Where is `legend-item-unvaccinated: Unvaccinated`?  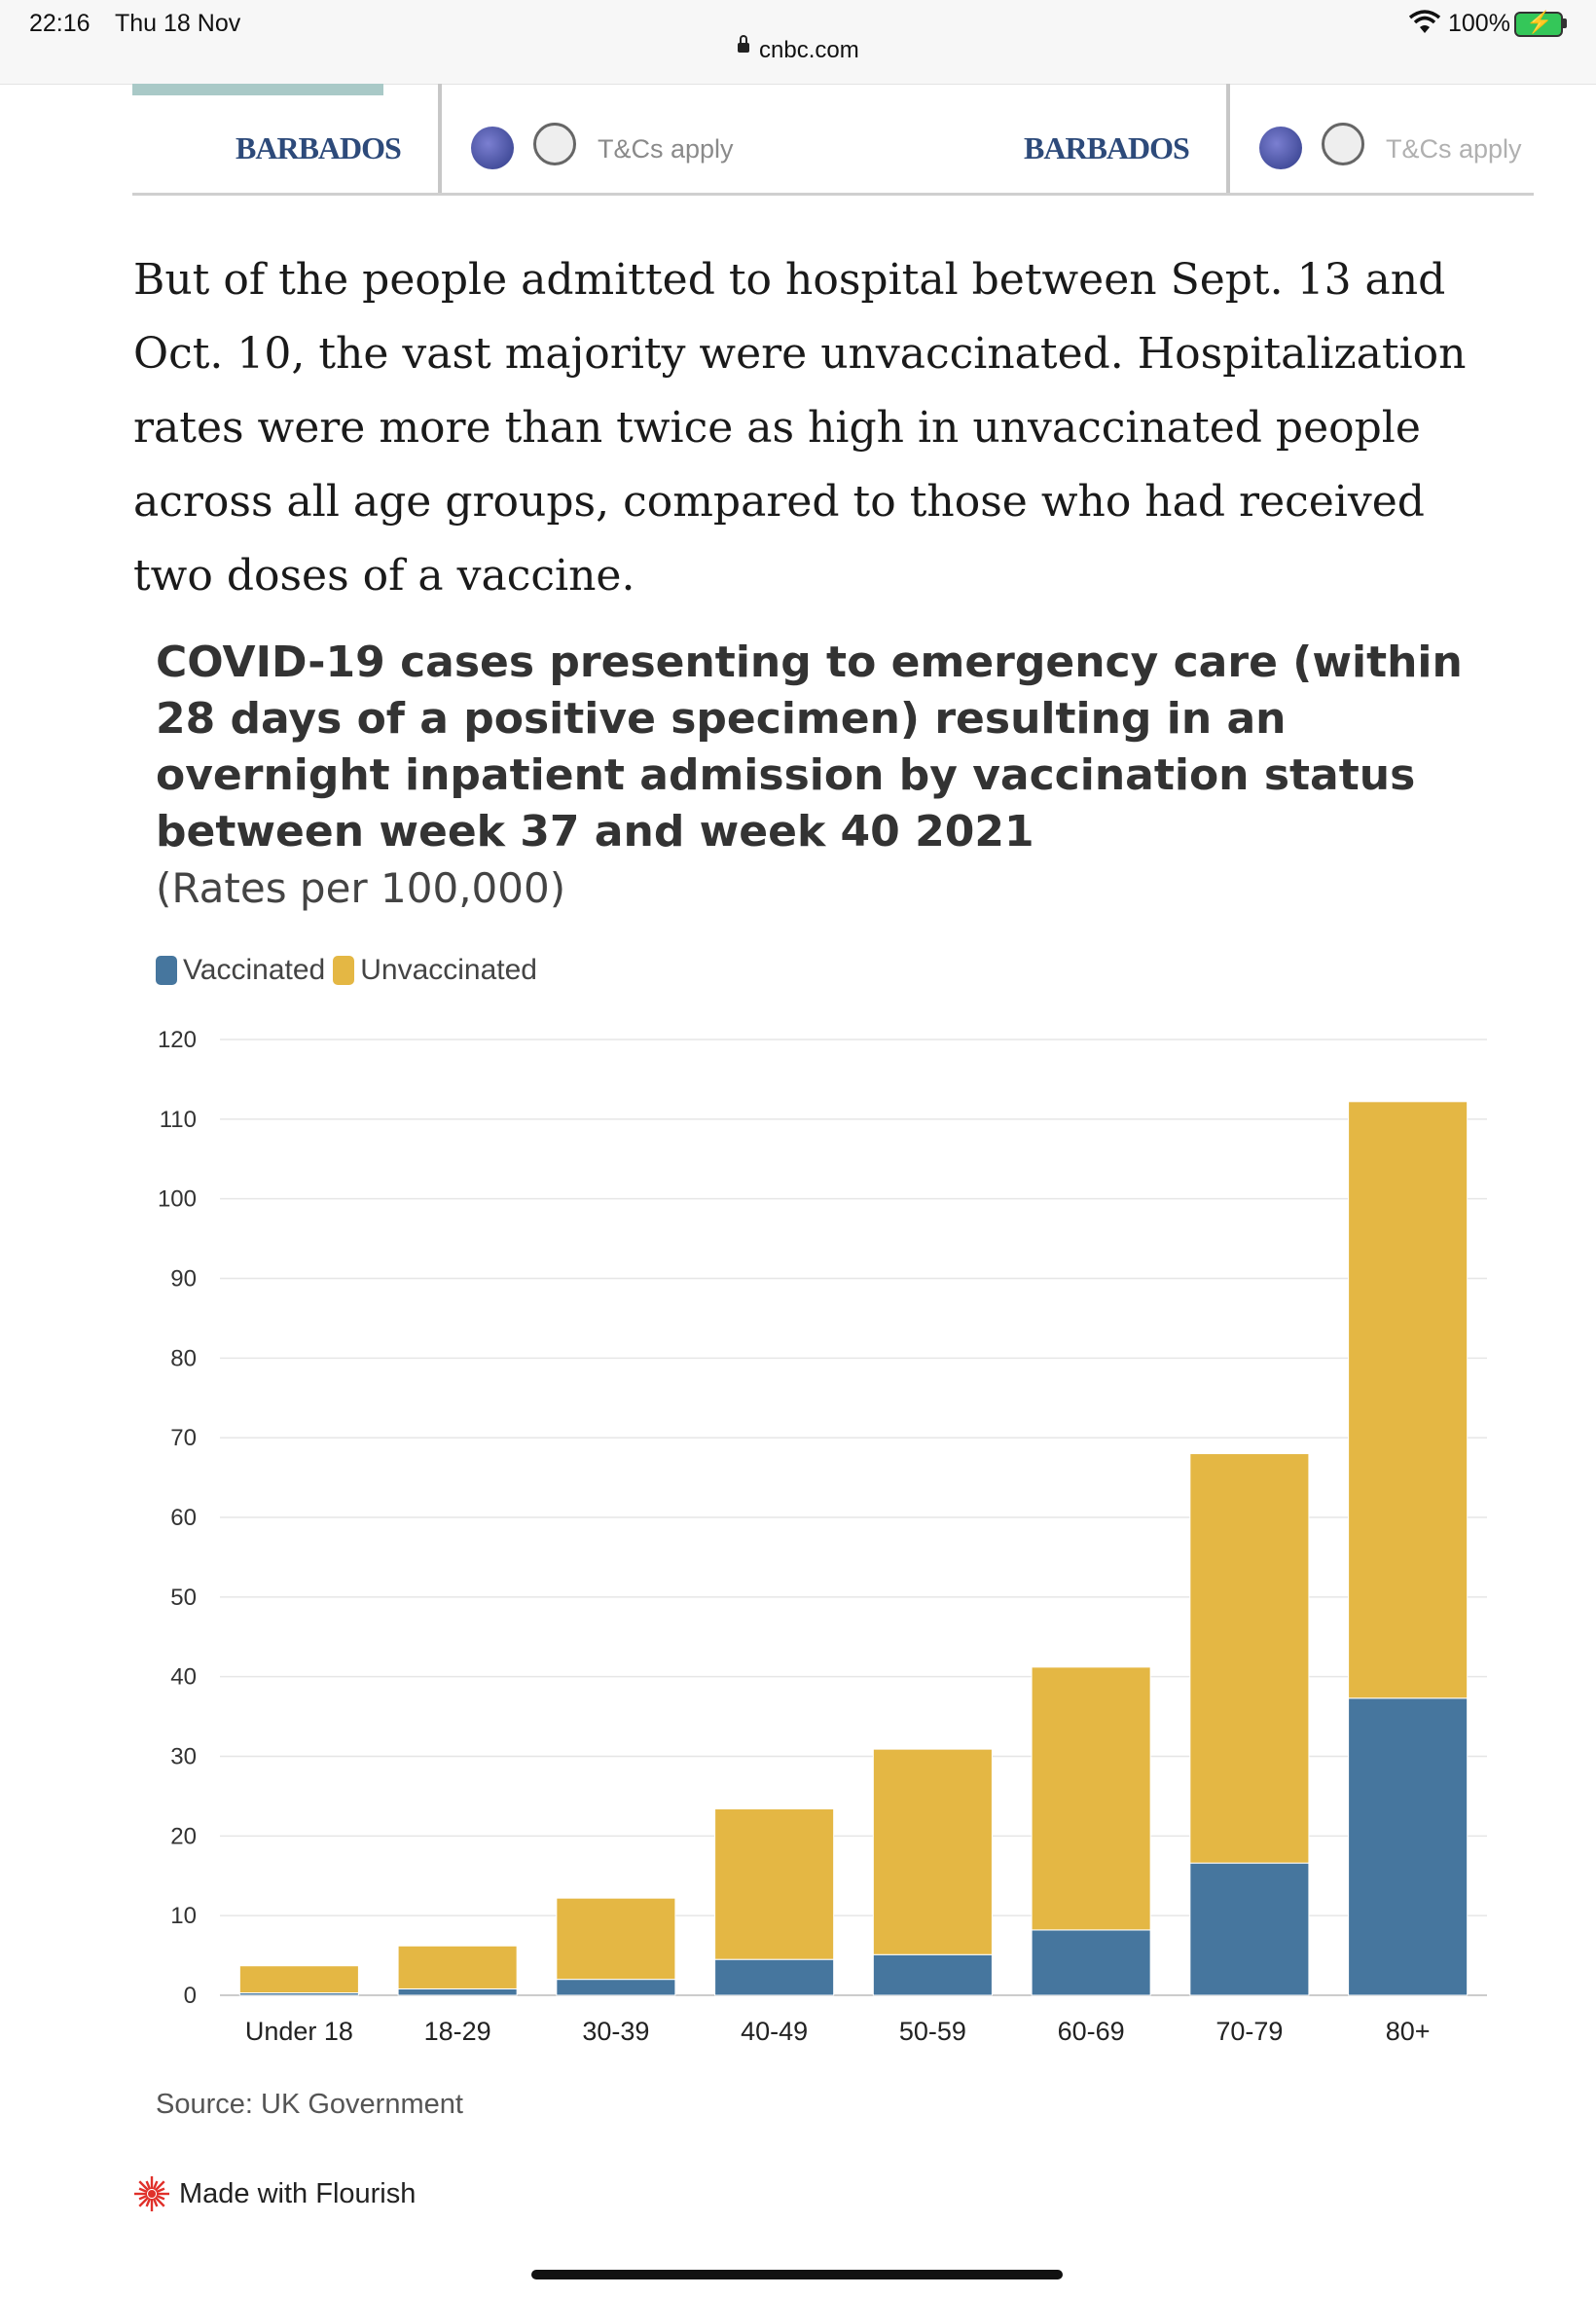
legend-item-unvaccinated: Unvaccinated is located at coordinates (435, 970).